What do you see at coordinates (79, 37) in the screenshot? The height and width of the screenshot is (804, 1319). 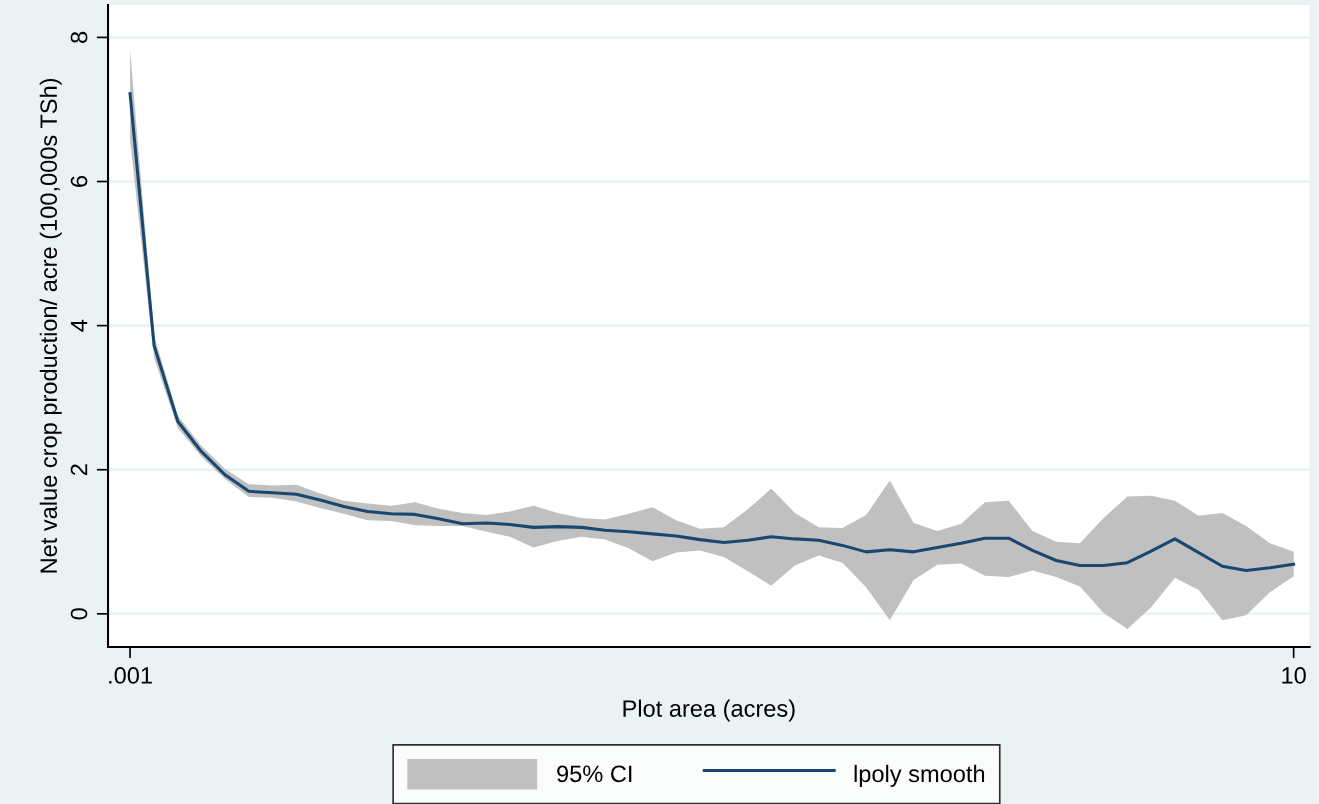 I see `y-tick-label: 8` at bounding box center [79, 37].